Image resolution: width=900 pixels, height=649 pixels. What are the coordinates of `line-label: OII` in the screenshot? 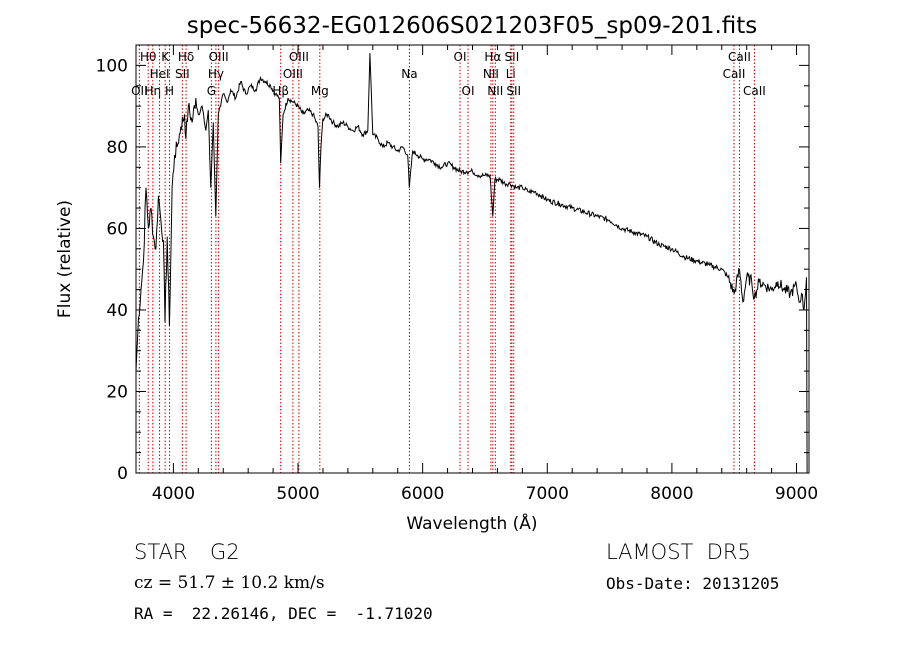 It's located at (139, 91).